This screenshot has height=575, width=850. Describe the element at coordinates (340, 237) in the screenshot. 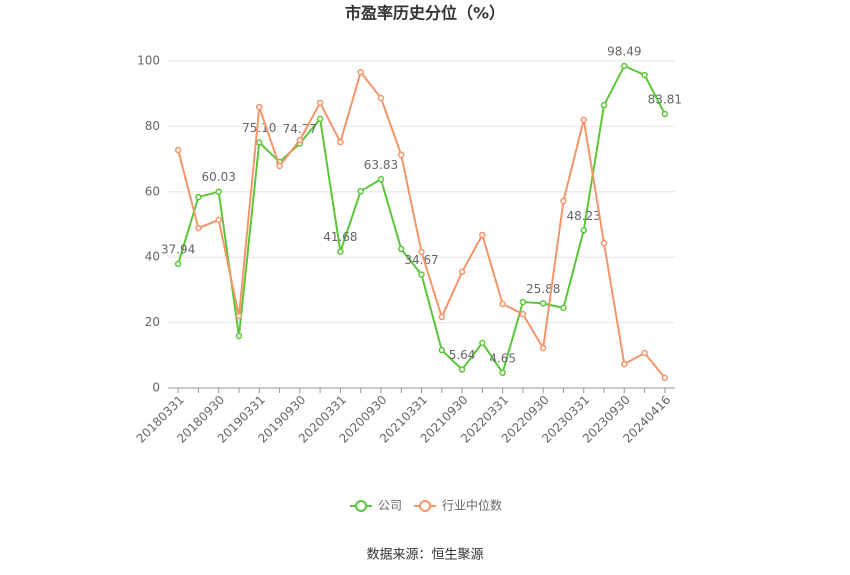

I see `data-label: 41.68` at that location.